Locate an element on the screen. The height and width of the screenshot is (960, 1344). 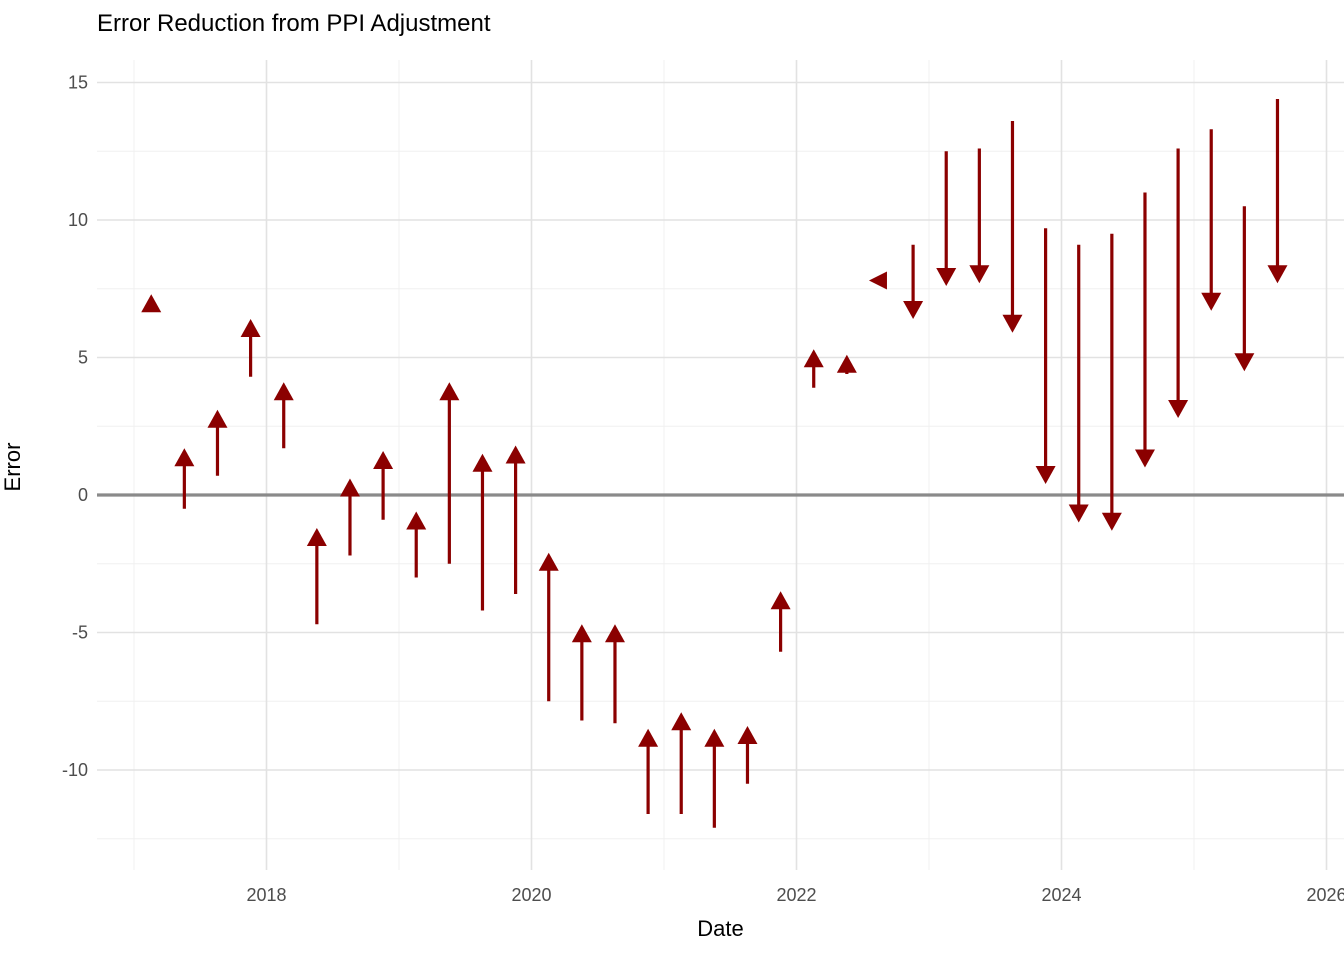
y-tick-label: -5 is located at coordinates (80, 633).